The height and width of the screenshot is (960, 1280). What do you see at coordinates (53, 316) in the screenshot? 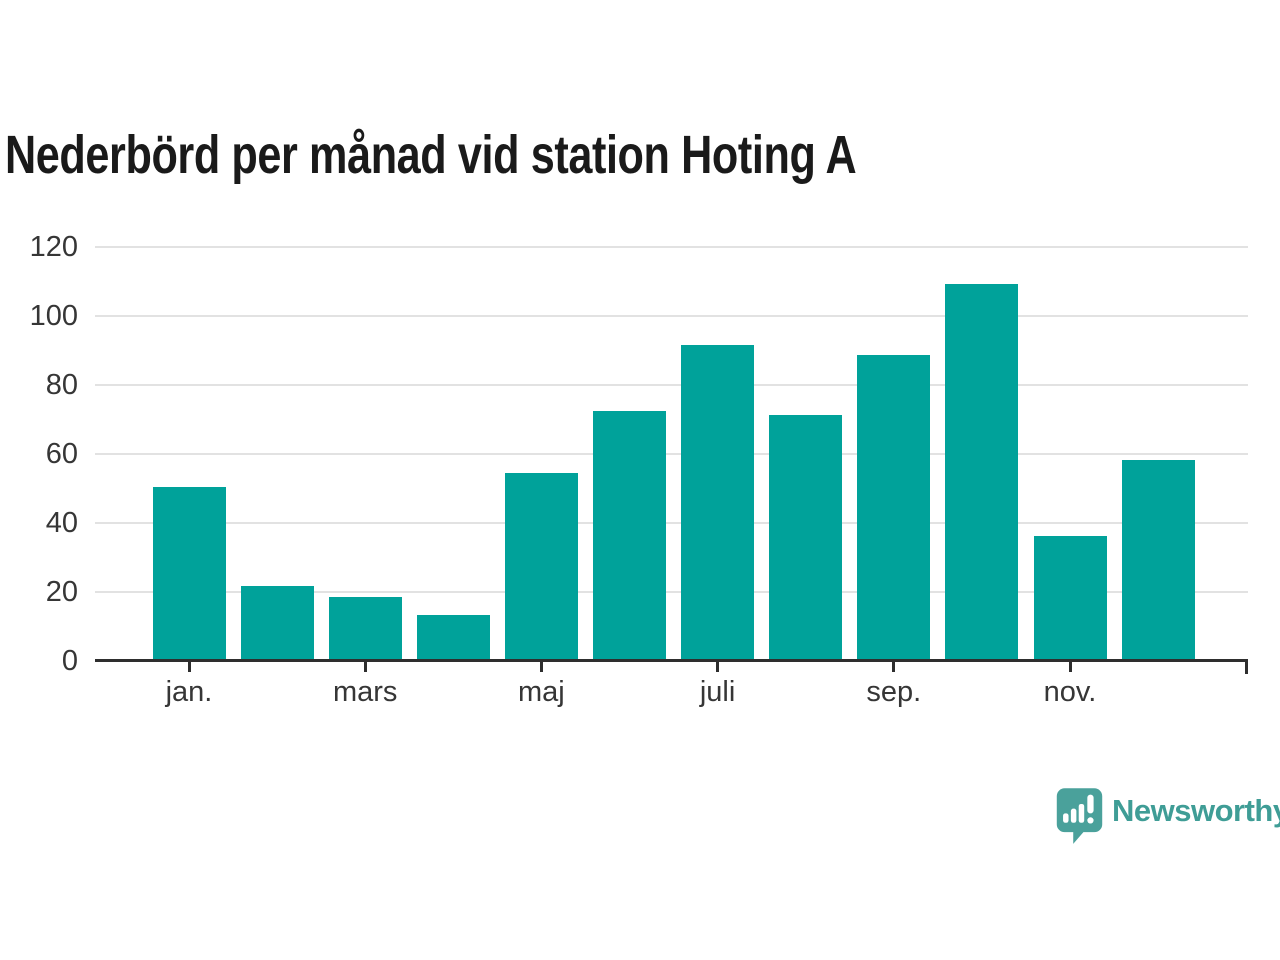
I see `y-tick-label-100: 100` at bounding box center [53, 316].